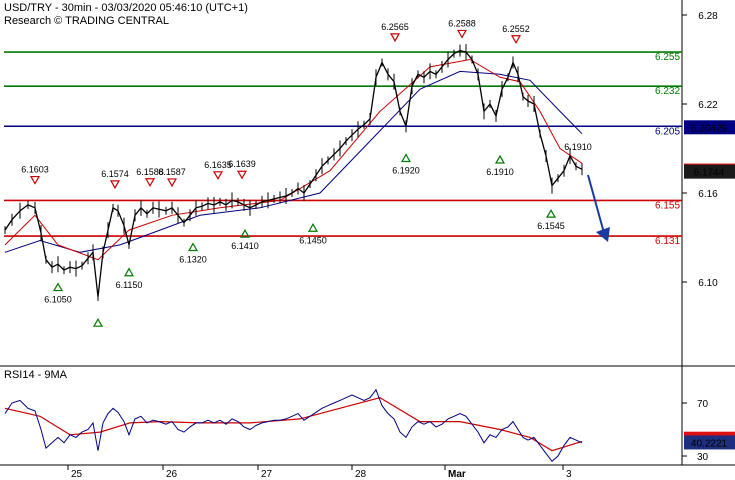  Describe the element at coordinates (667, 205) in the screenshot. I see `level-label: 6.155` at that location.